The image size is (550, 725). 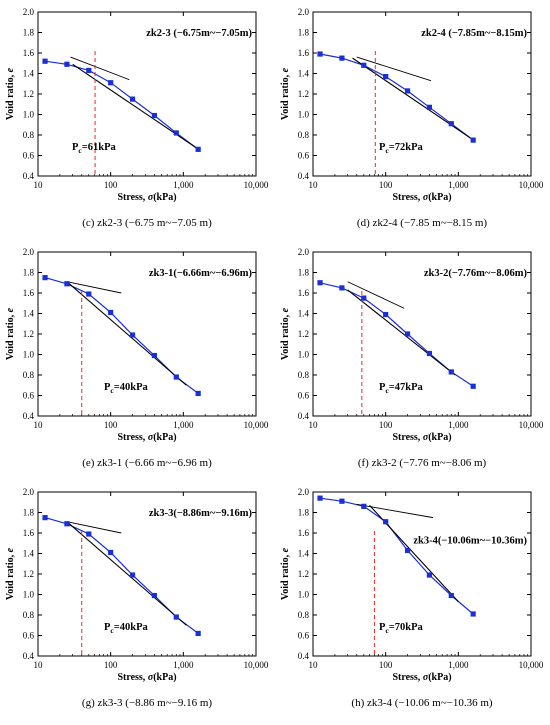 I want to click on panel-title: zk3-1(−6.66m~−6.96m), so click(x=201, y=273).